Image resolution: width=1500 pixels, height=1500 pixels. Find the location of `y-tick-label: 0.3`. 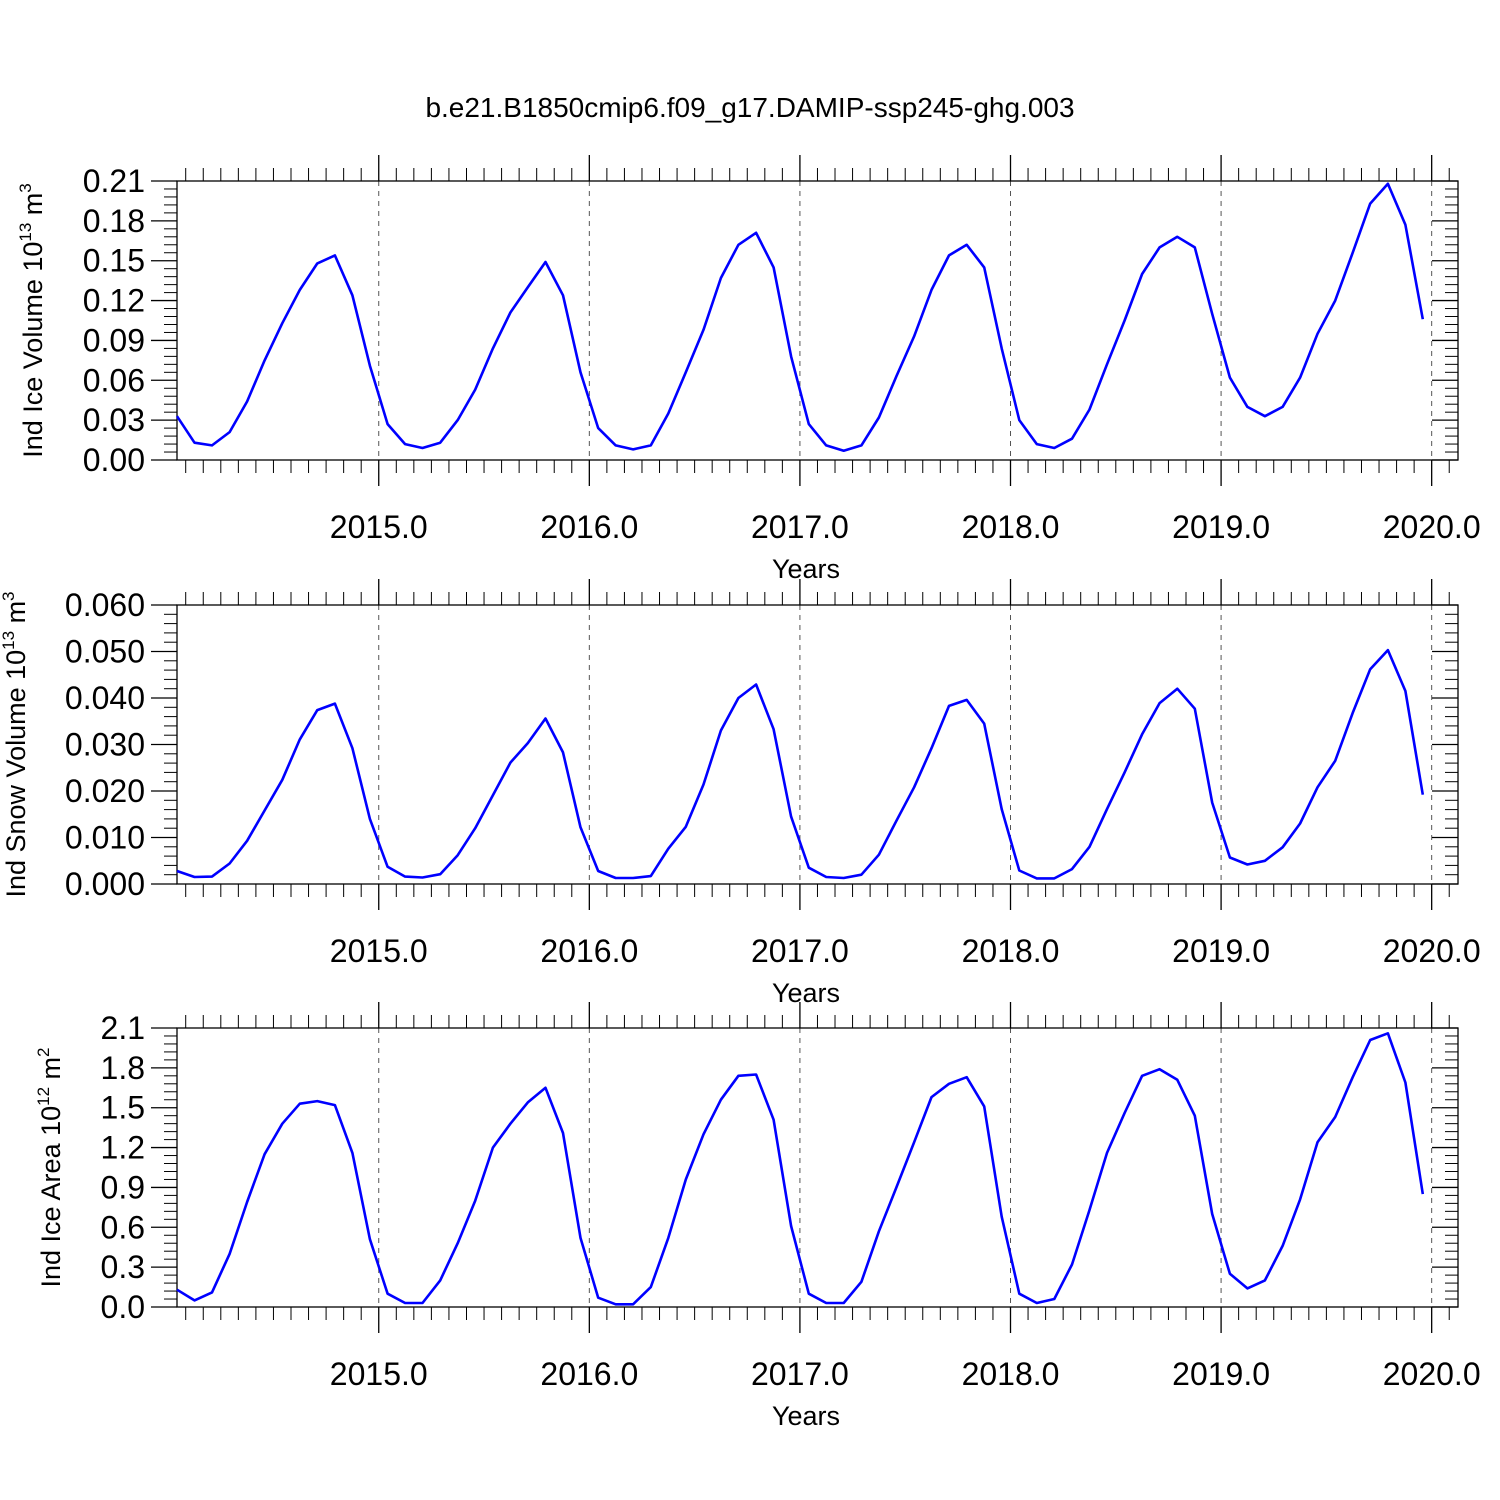

y-tick-label: 0.3 is located at coordinates (123, 1267).